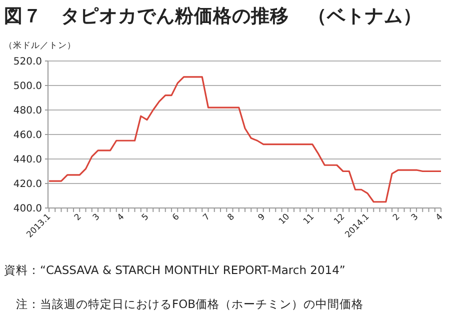  Describe the element at coordinates (27, 86) in the screenshot. I see `y-tick-label: 500.0` at that location.